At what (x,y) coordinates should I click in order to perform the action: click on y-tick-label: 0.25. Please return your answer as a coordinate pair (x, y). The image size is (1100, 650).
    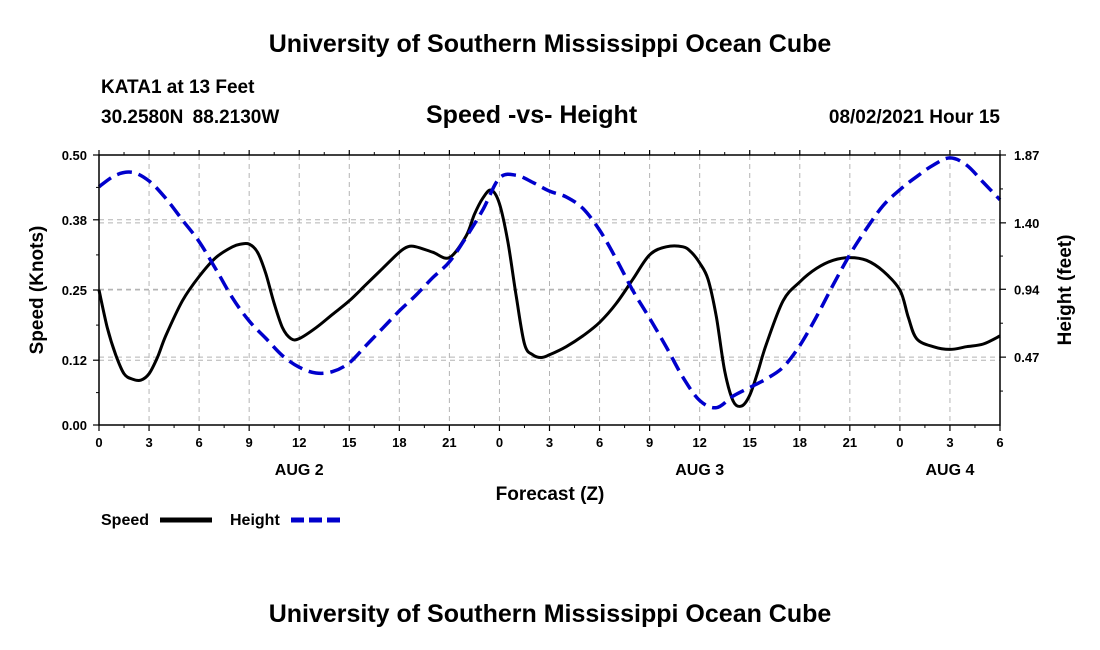
    Looking at the image, I should click on (74, 290).